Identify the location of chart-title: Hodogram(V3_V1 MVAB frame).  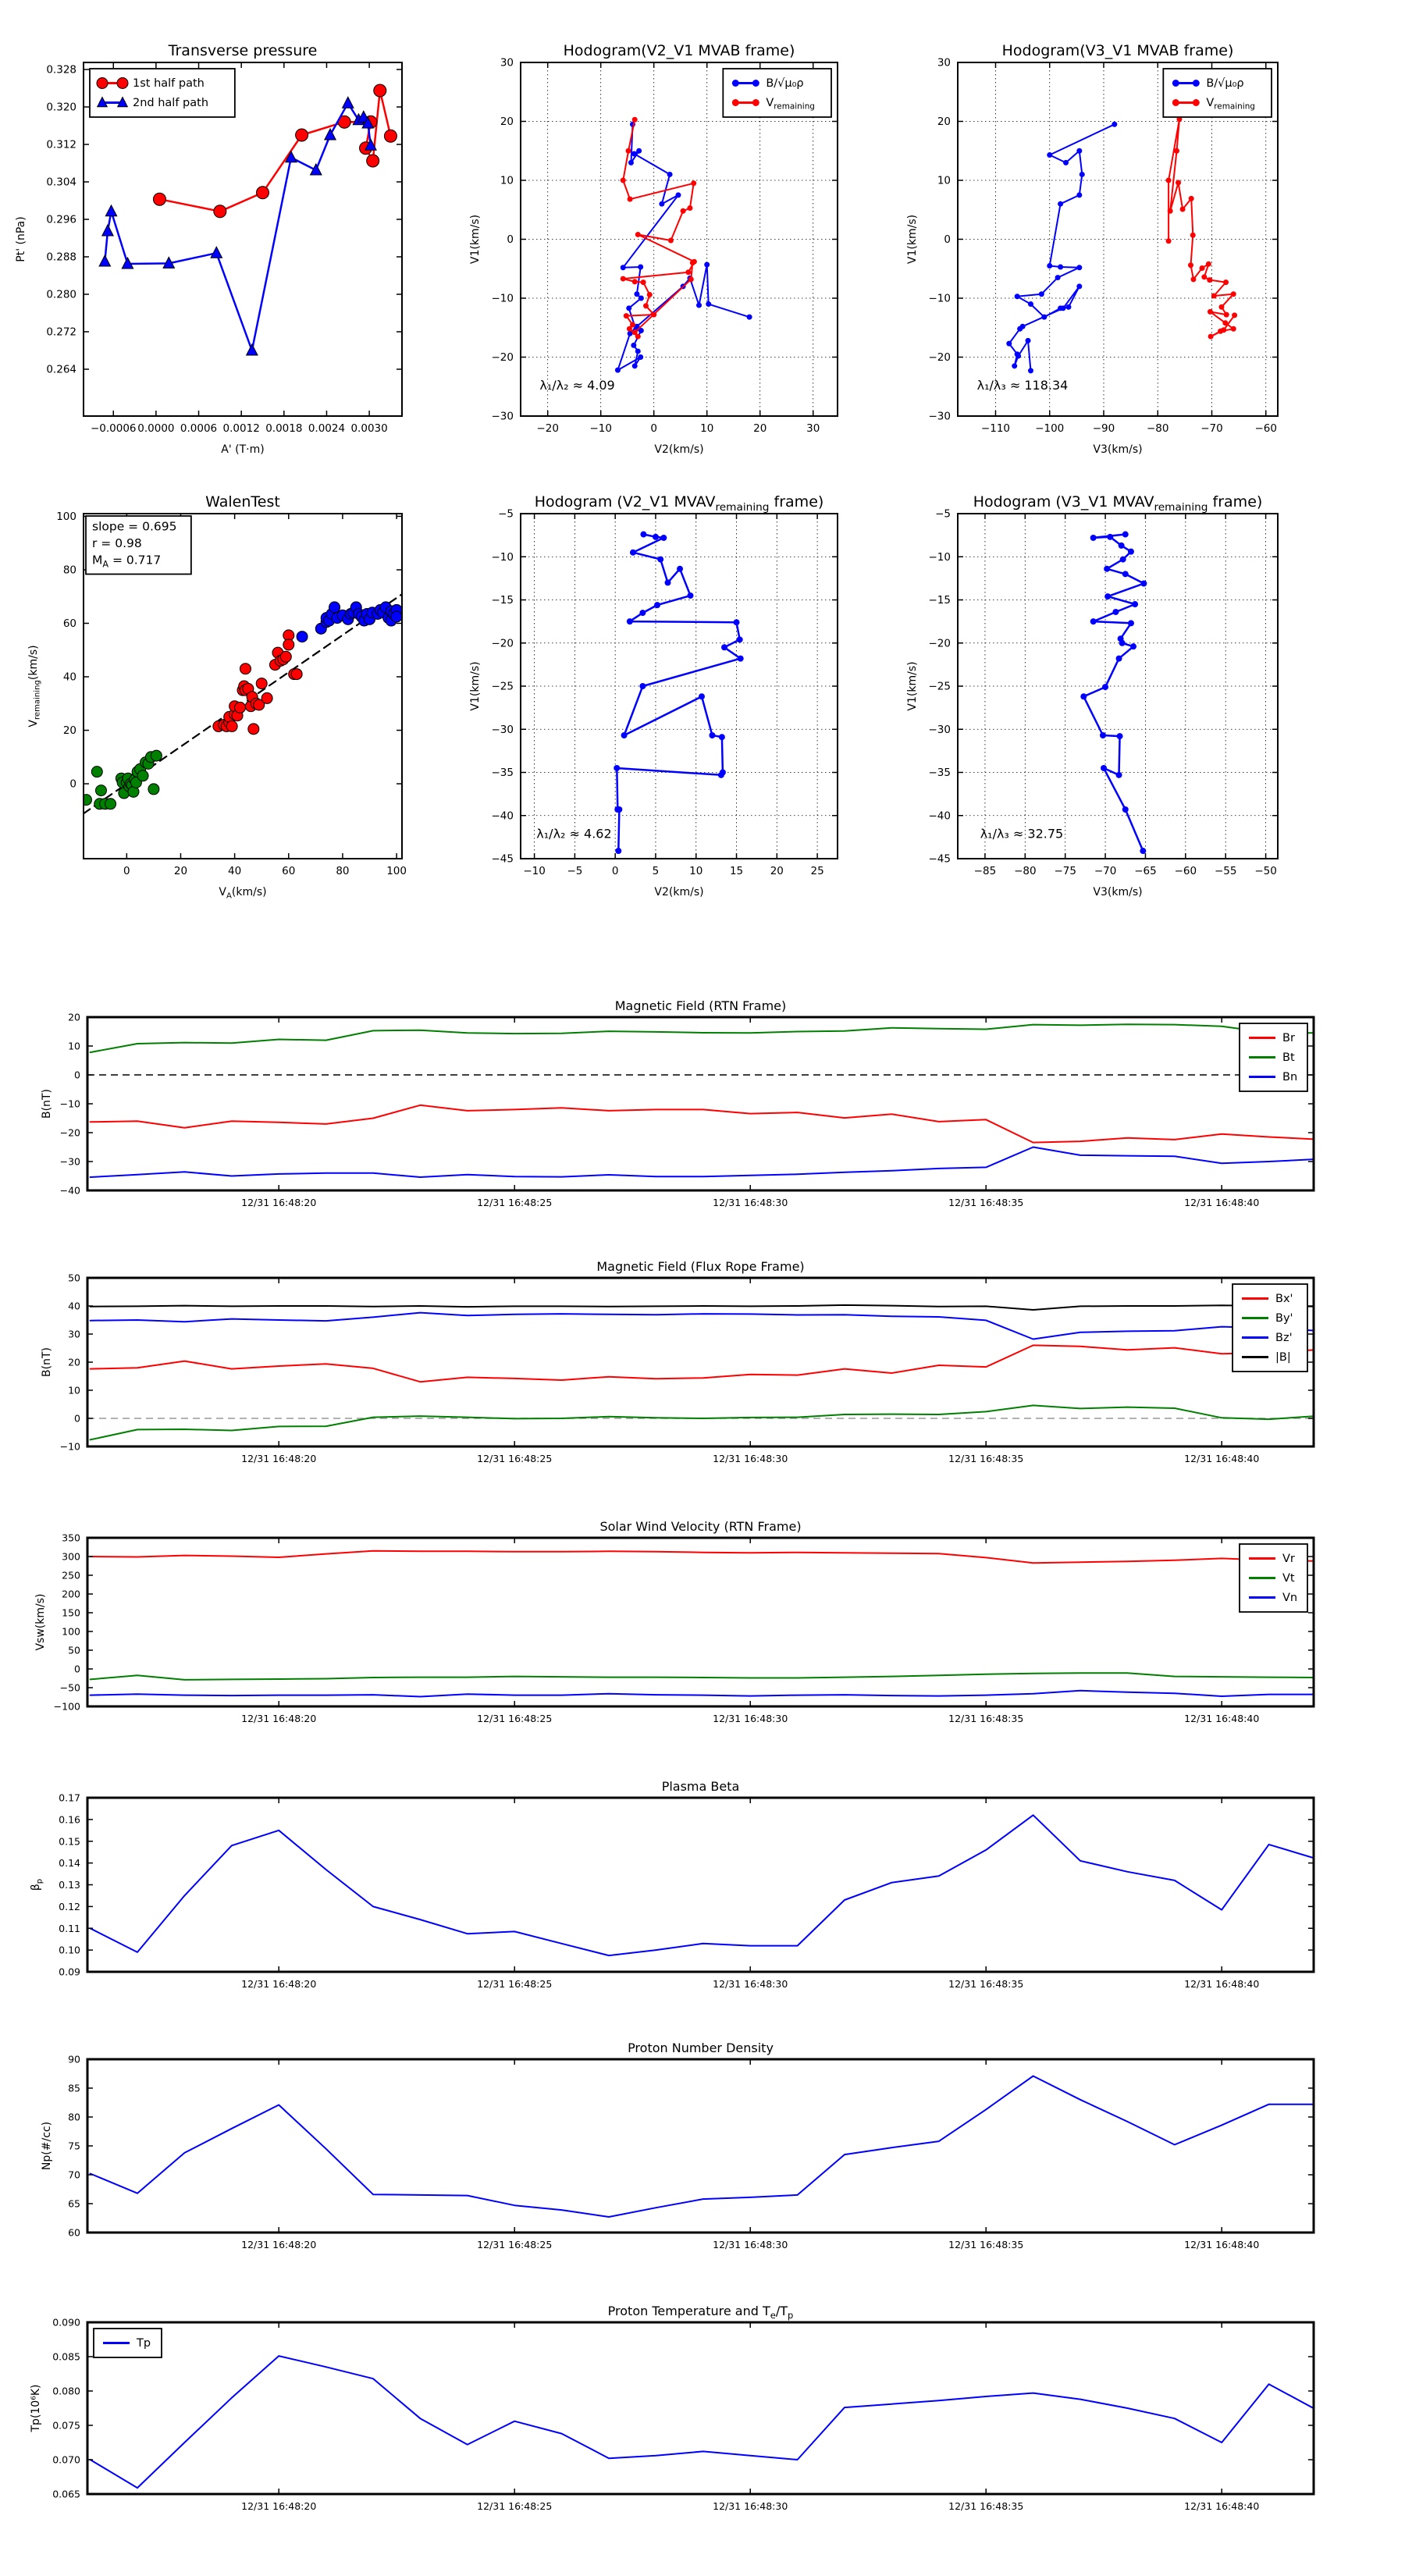
(1118, 51).